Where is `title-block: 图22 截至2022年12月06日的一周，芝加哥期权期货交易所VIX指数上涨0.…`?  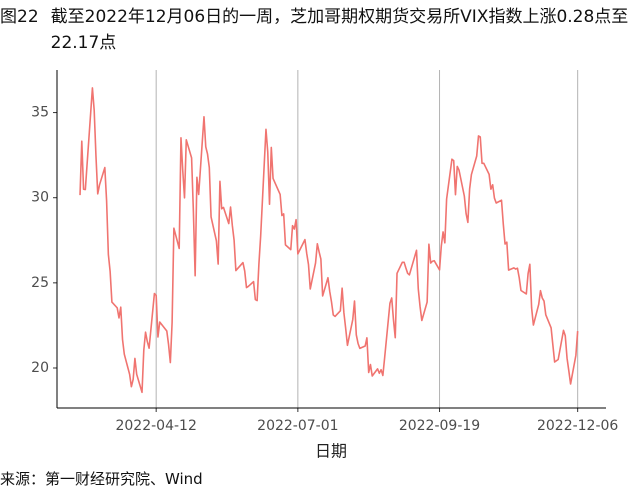 title-block: 图22 截至2022年12月06日的一周，芝加哥期权期货交易所VIX指数上涨0.… is located at coordinates (320, 30).